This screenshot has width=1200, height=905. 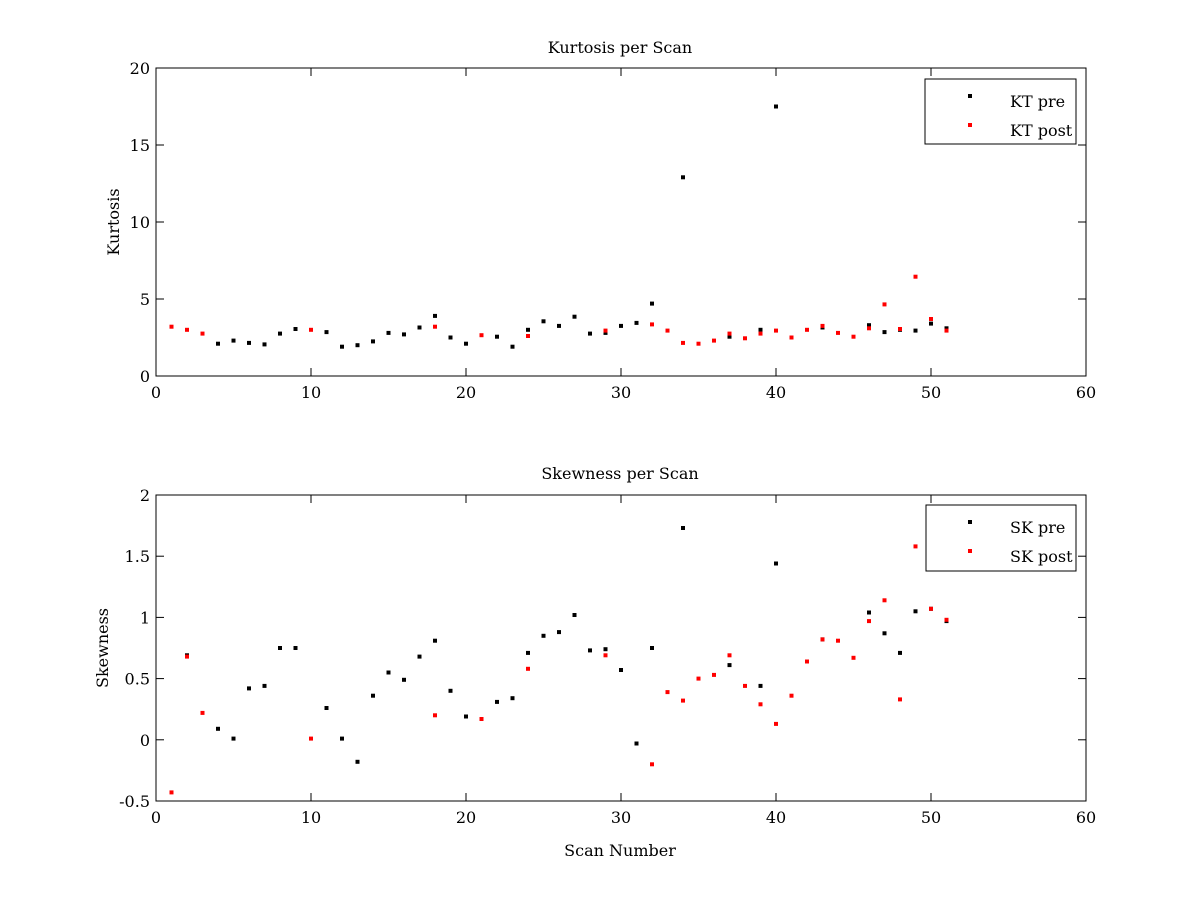 I want to click on skewness-legend-marker-post, so click(x=970, y=551).